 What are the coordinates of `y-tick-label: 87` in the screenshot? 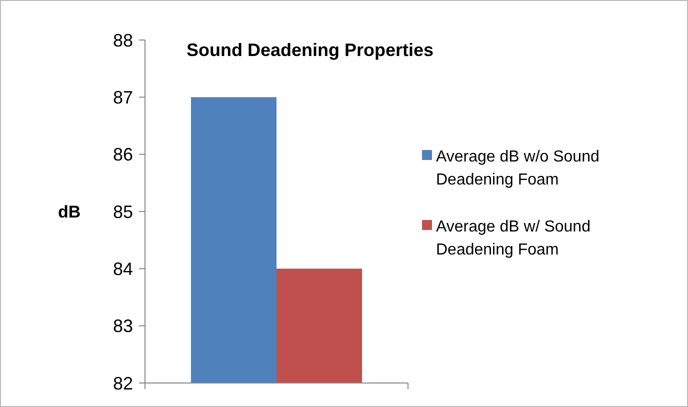 It's located at (122, 97).